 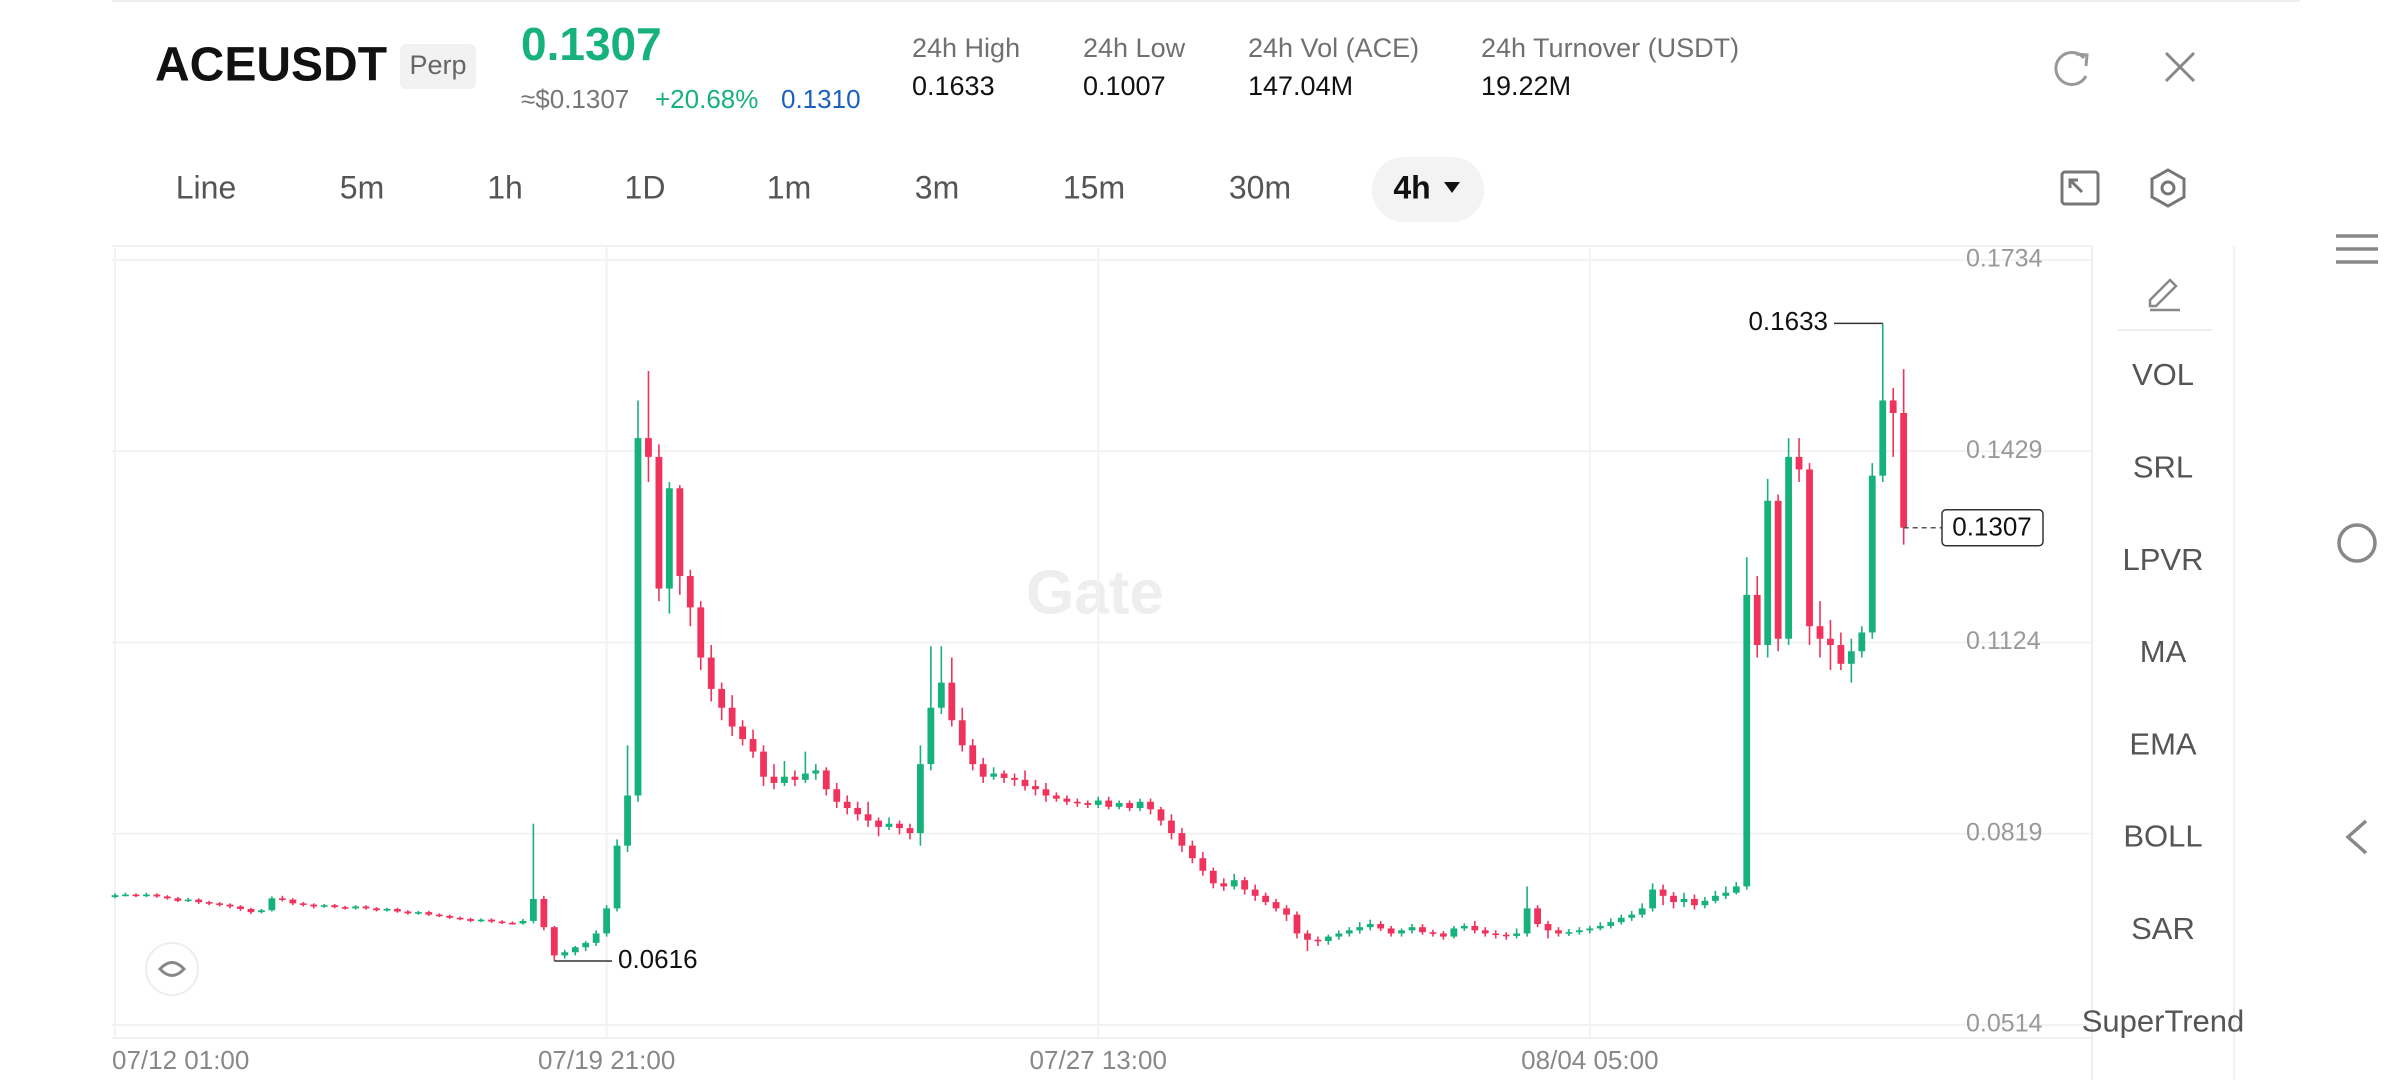 I want to click on menu-icon, so click(x=2357, y=249).